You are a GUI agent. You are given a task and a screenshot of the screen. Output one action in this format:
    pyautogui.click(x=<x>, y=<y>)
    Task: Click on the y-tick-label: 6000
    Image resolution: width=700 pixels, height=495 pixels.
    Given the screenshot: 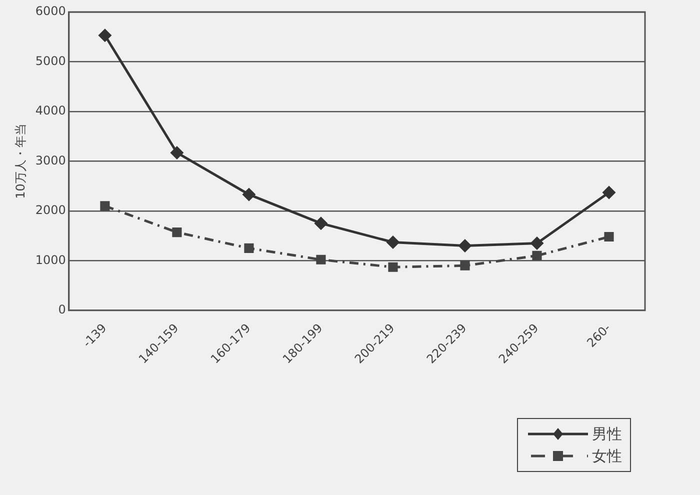 What is the action you would take?
    pyautogui.click(x=50, y=11)
    